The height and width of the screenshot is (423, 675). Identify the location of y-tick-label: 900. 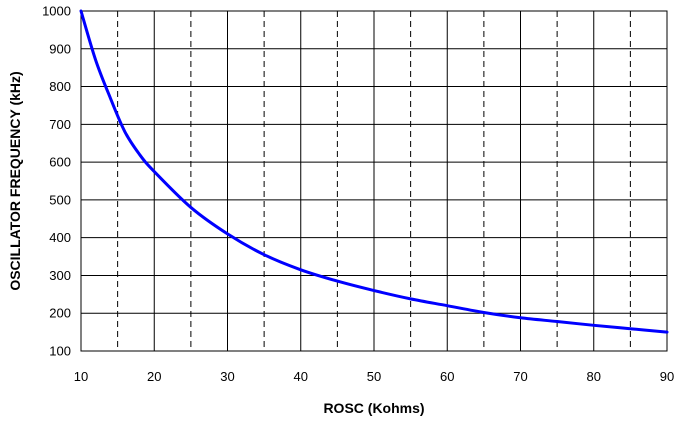
(60, 48).